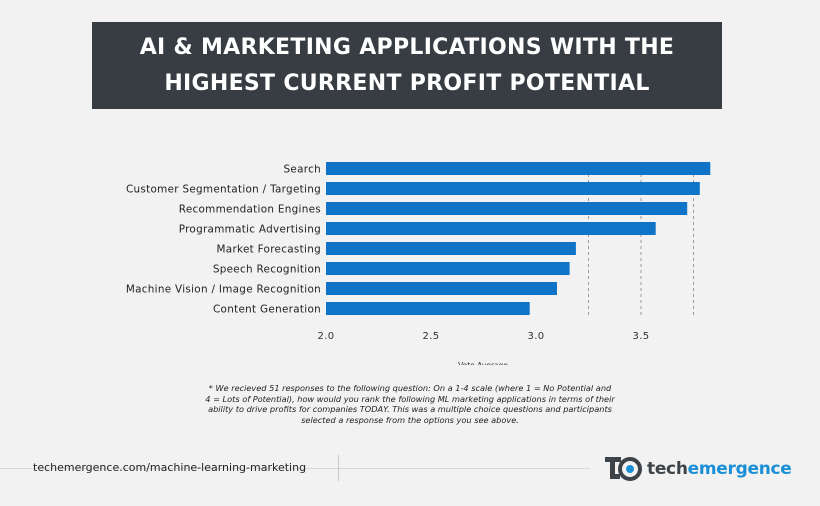 This screenshot has width=820, height=506. Describe the element at coordinates (303, 170) in the screenshot. I see `category-label-0: Search` at that location.